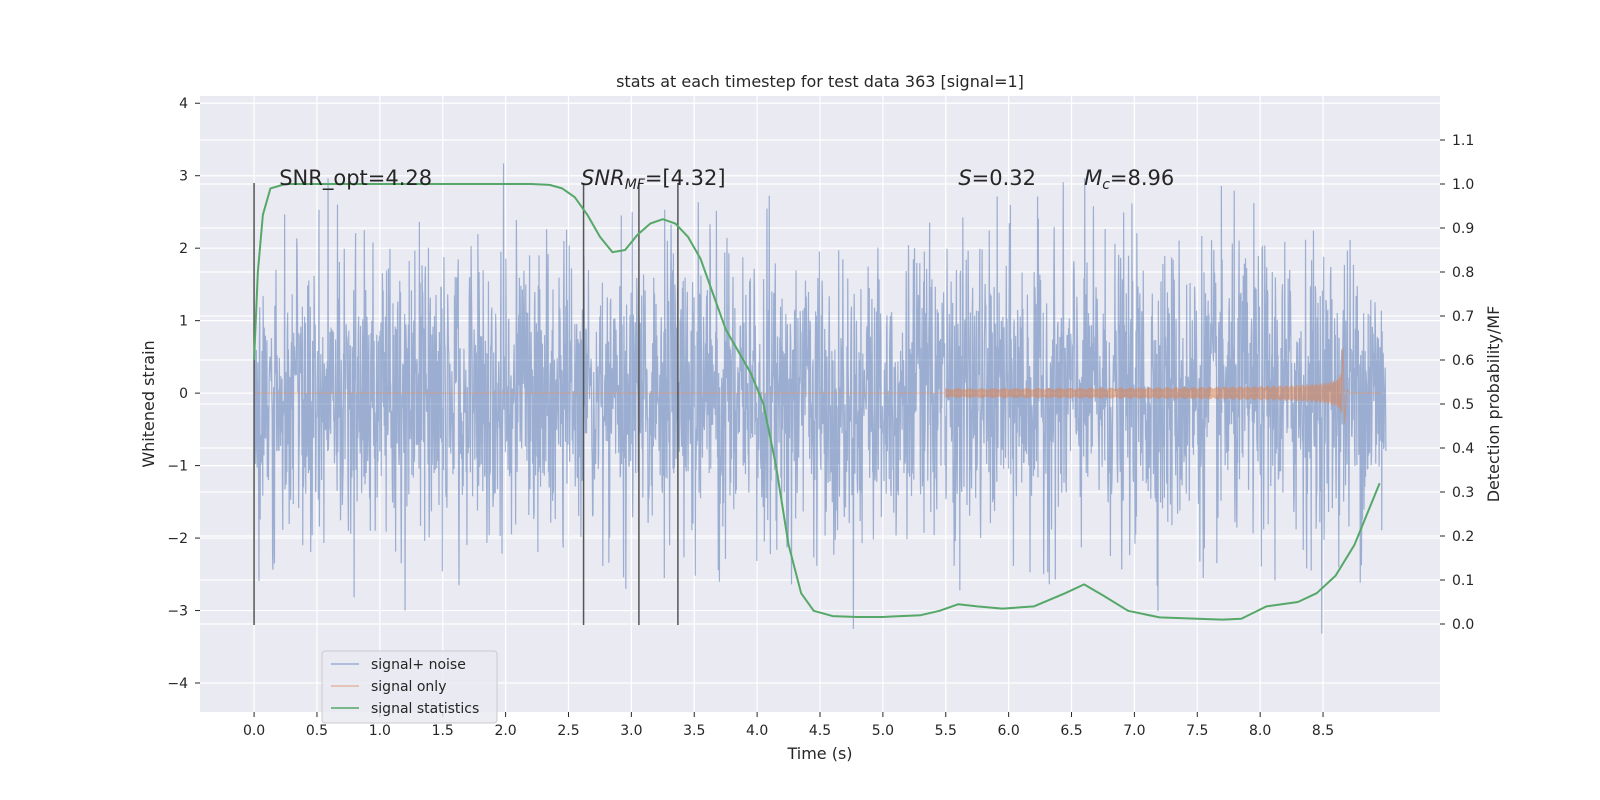 The width and height of the screenshot is (1600, 800). Describe the element at coordinates (997, 178) in the screenshot. I see `annotation-s: S=0.32` at that location.